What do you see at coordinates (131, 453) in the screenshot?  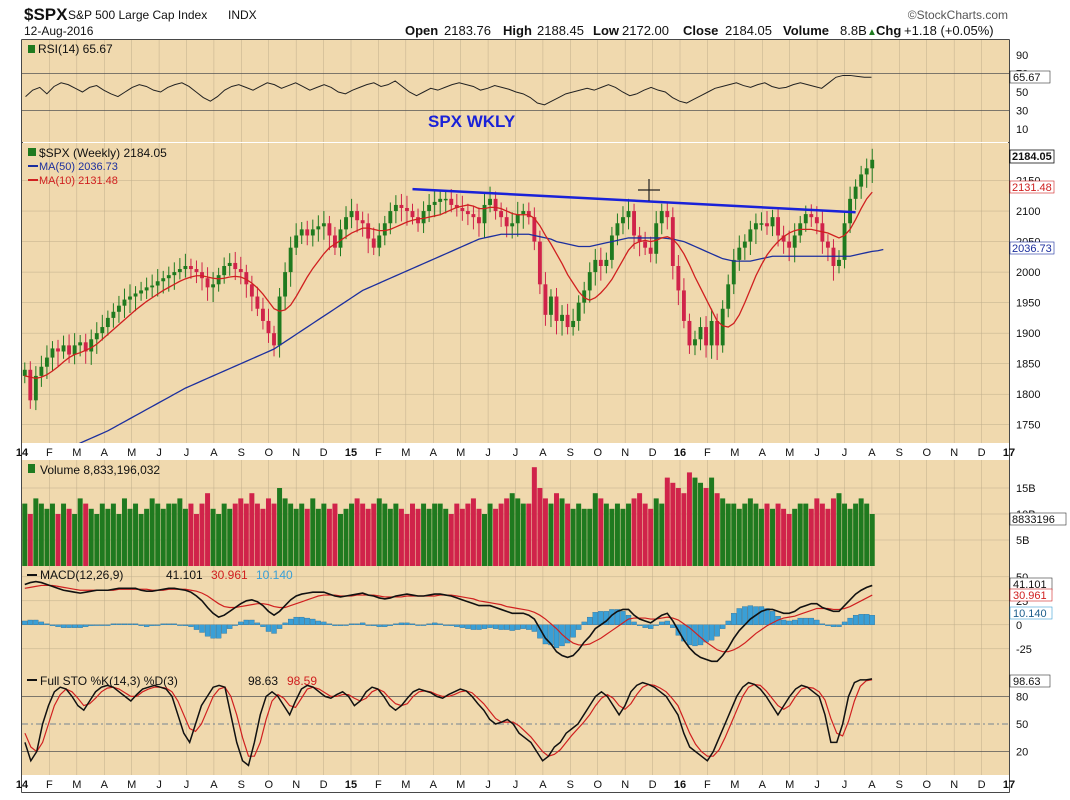 I see `time-axis-top-label-4: M` at bounding box center [131, 453].